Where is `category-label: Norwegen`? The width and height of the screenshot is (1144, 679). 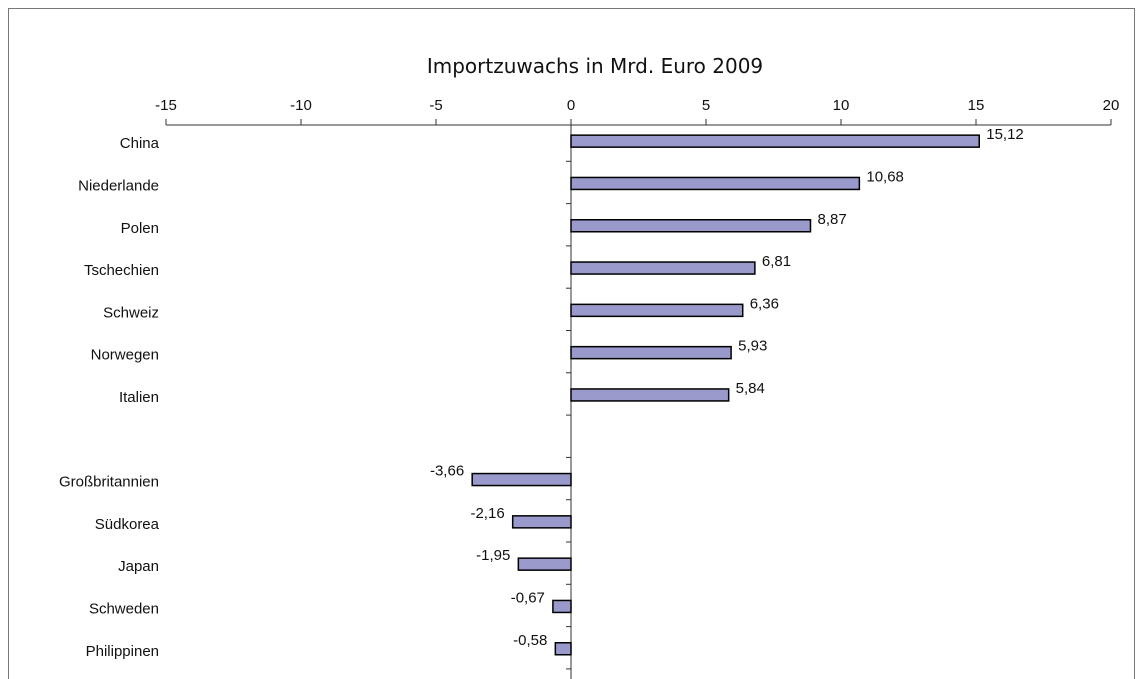
category-label: Norwegen is located at coordinates (125, 355).